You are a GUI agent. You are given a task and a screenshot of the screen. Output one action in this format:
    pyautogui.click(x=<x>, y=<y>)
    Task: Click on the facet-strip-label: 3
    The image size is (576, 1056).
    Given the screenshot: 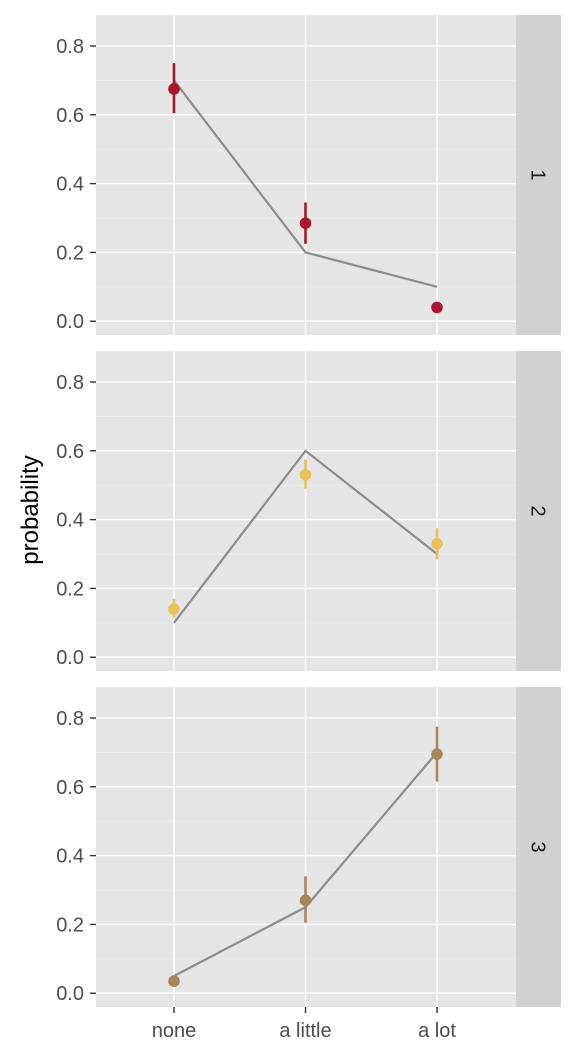 What is the action you would take?
    pyautogui.click(x=538, y=846)
    